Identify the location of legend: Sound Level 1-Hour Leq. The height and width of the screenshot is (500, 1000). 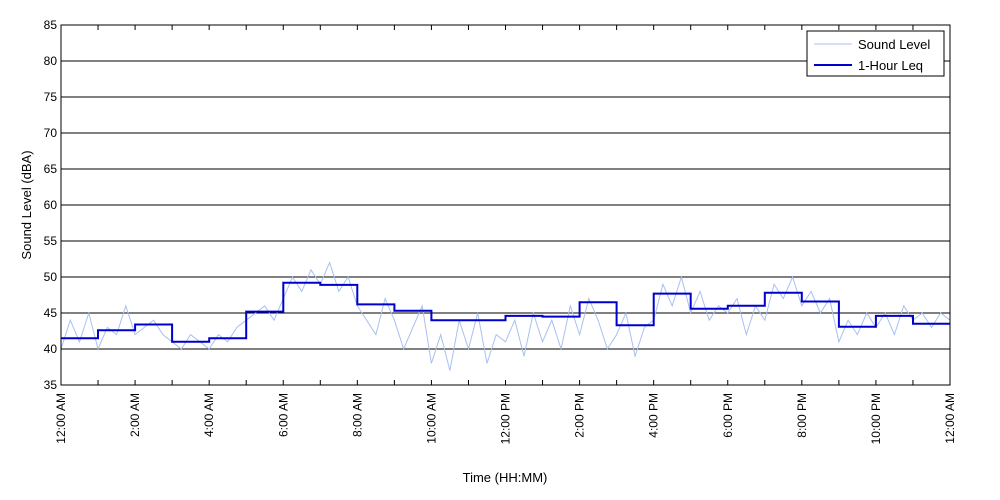
(875, 53).